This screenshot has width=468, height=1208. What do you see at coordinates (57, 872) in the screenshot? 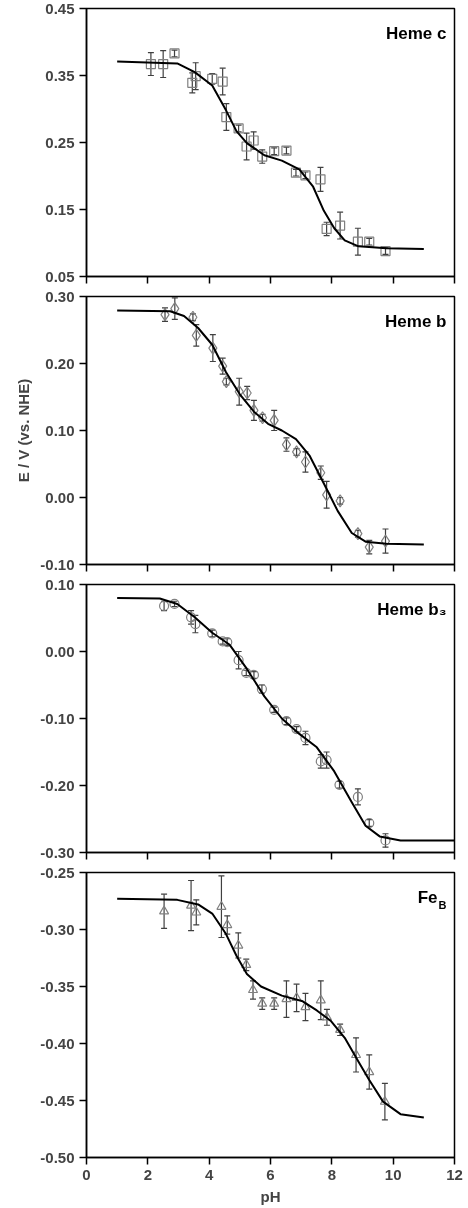
I see `y-tick-label: -0.25` at bounding box center [57, 872].